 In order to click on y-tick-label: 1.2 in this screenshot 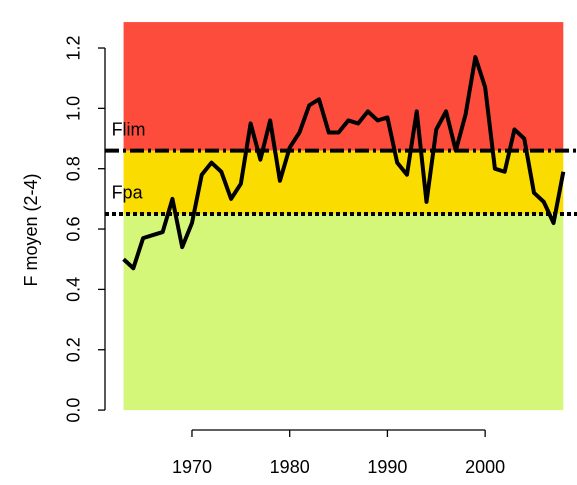, I will do `click(74, 48)`.